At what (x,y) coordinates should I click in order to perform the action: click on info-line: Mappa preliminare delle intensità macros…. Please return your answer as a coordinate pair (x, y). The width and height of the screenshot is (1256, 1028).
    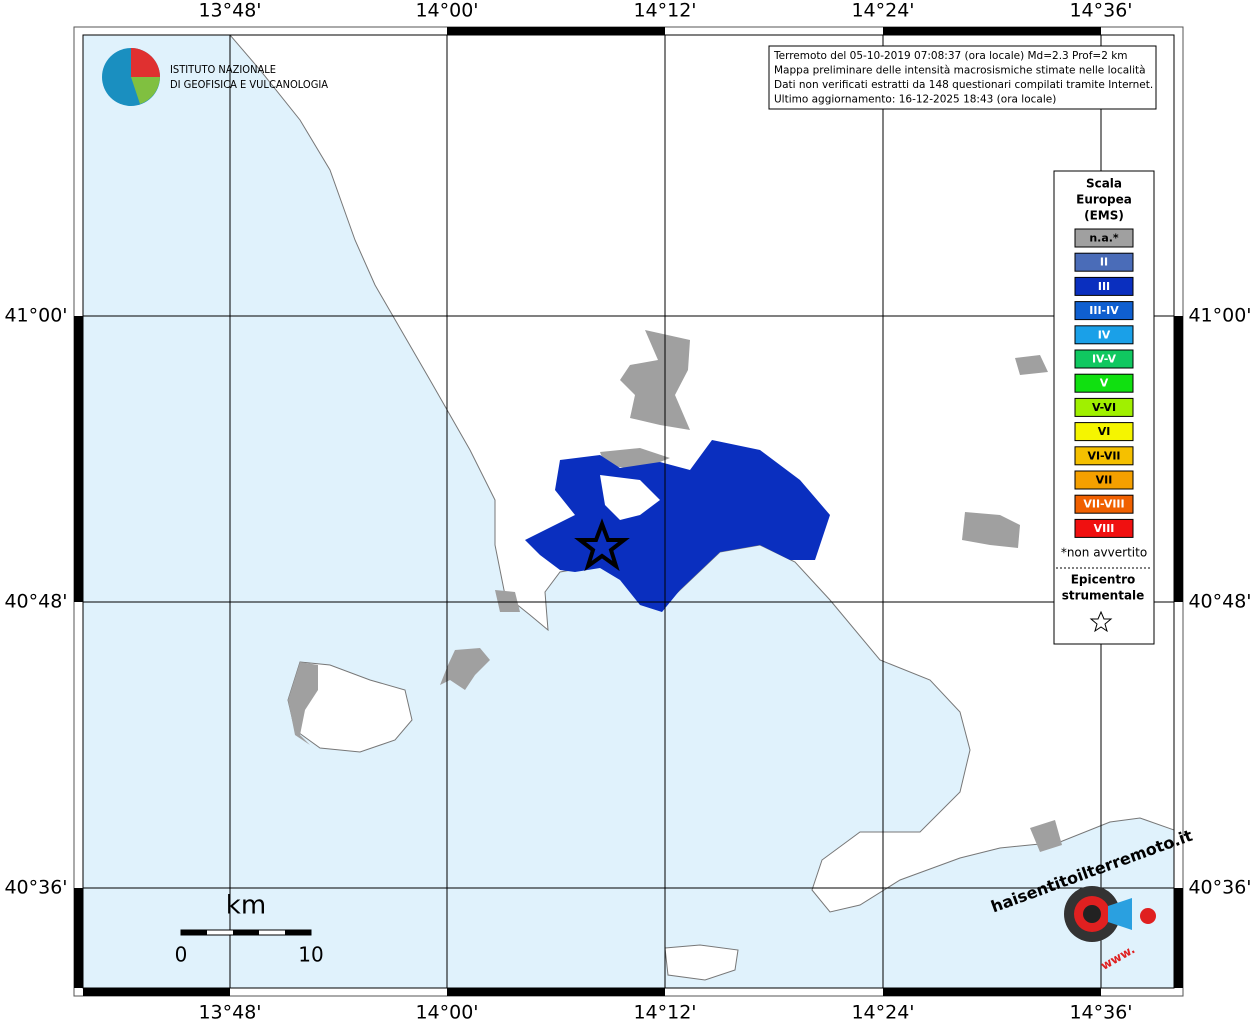
    Looking at the image, I should click on (960, 71).